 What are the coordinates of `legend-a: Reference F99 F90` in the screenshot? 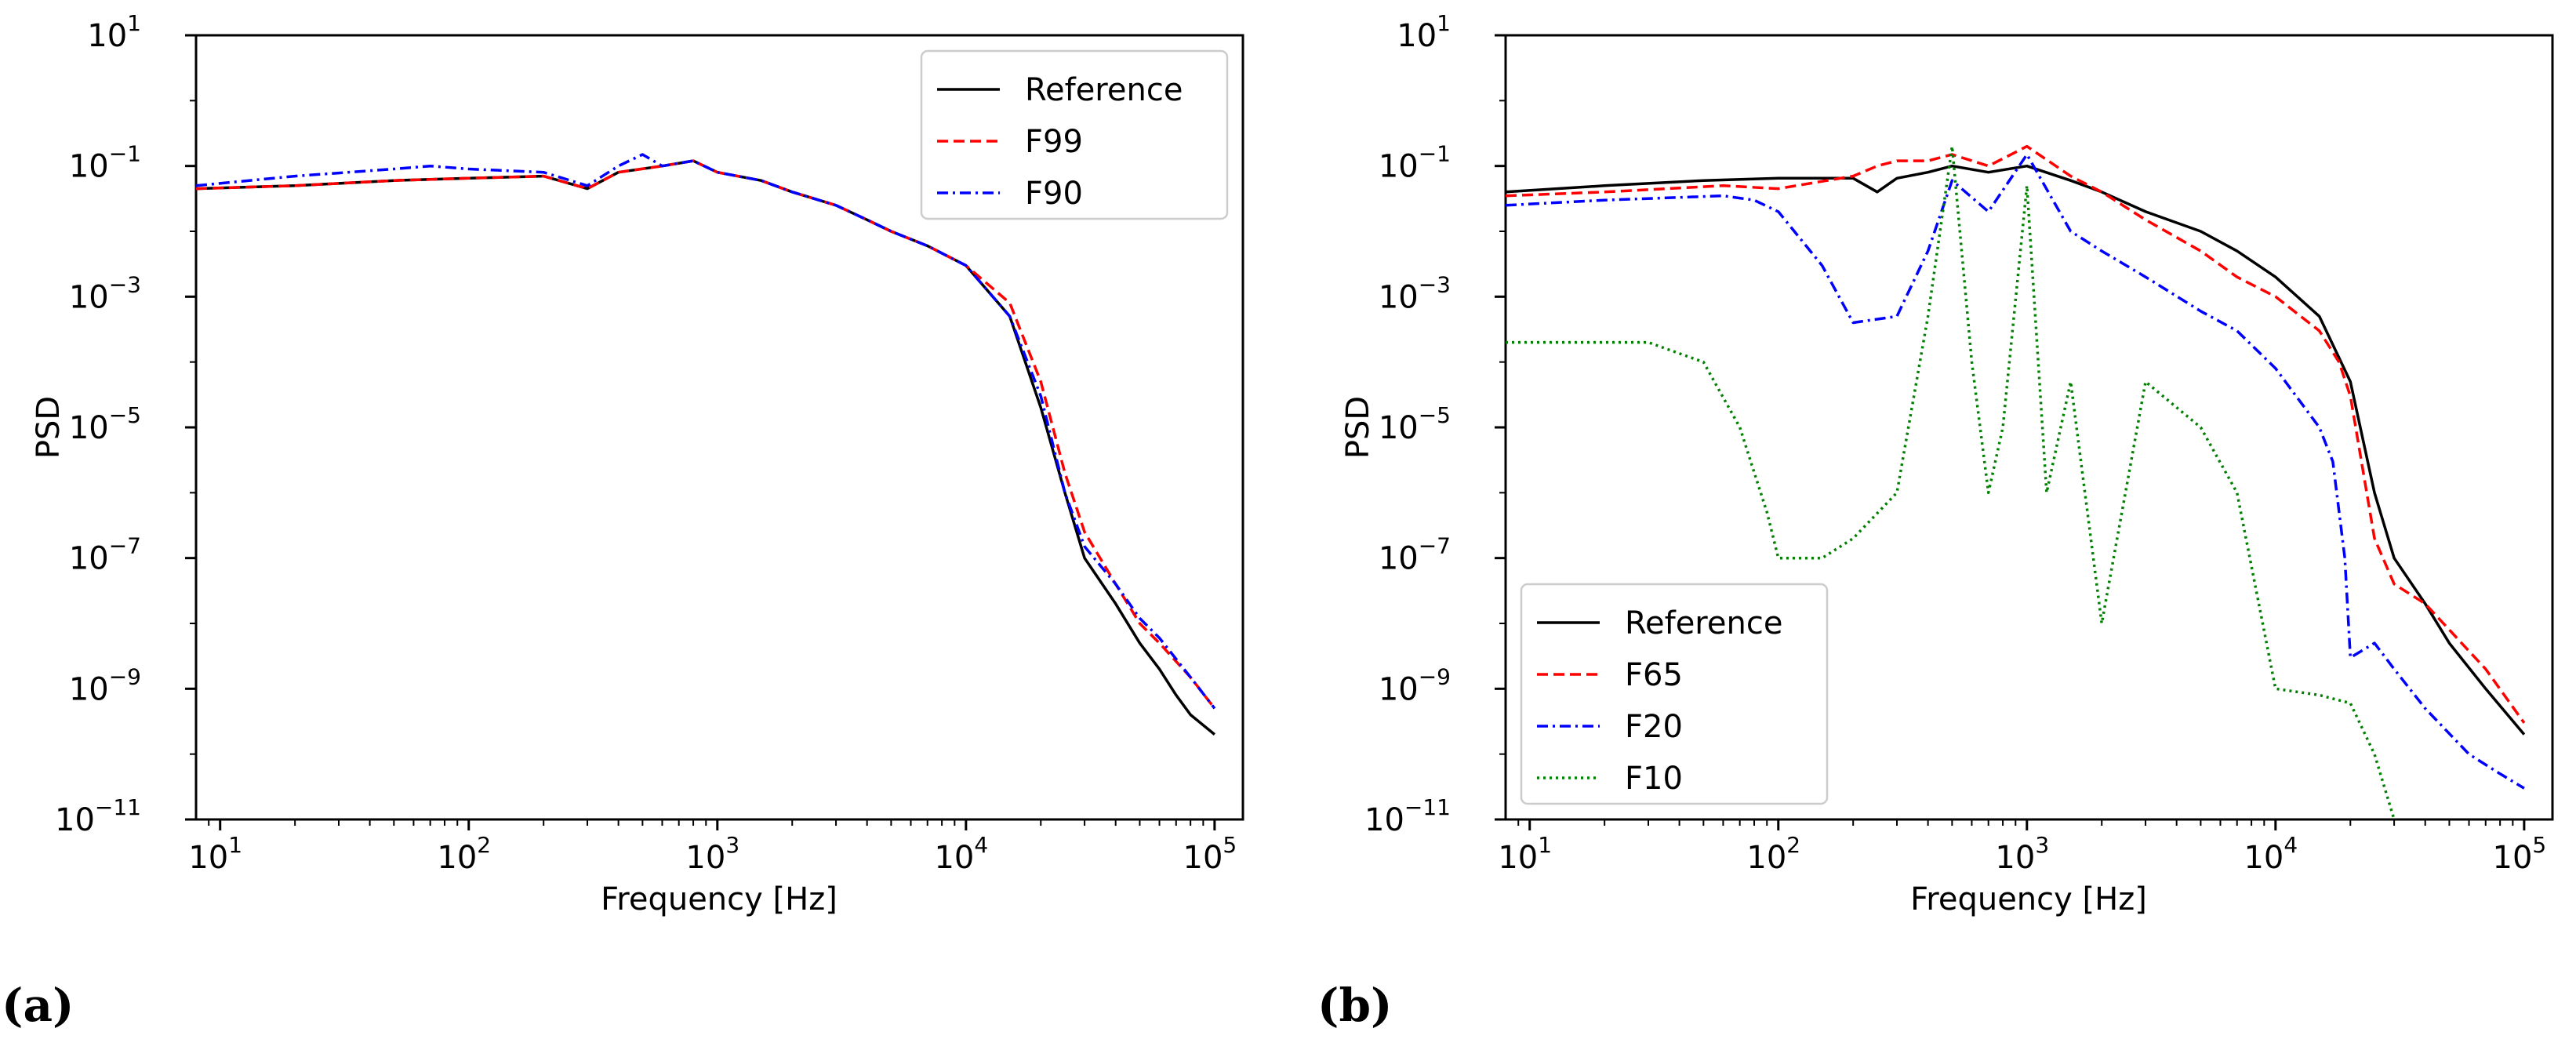 It's located at (1074, 134).